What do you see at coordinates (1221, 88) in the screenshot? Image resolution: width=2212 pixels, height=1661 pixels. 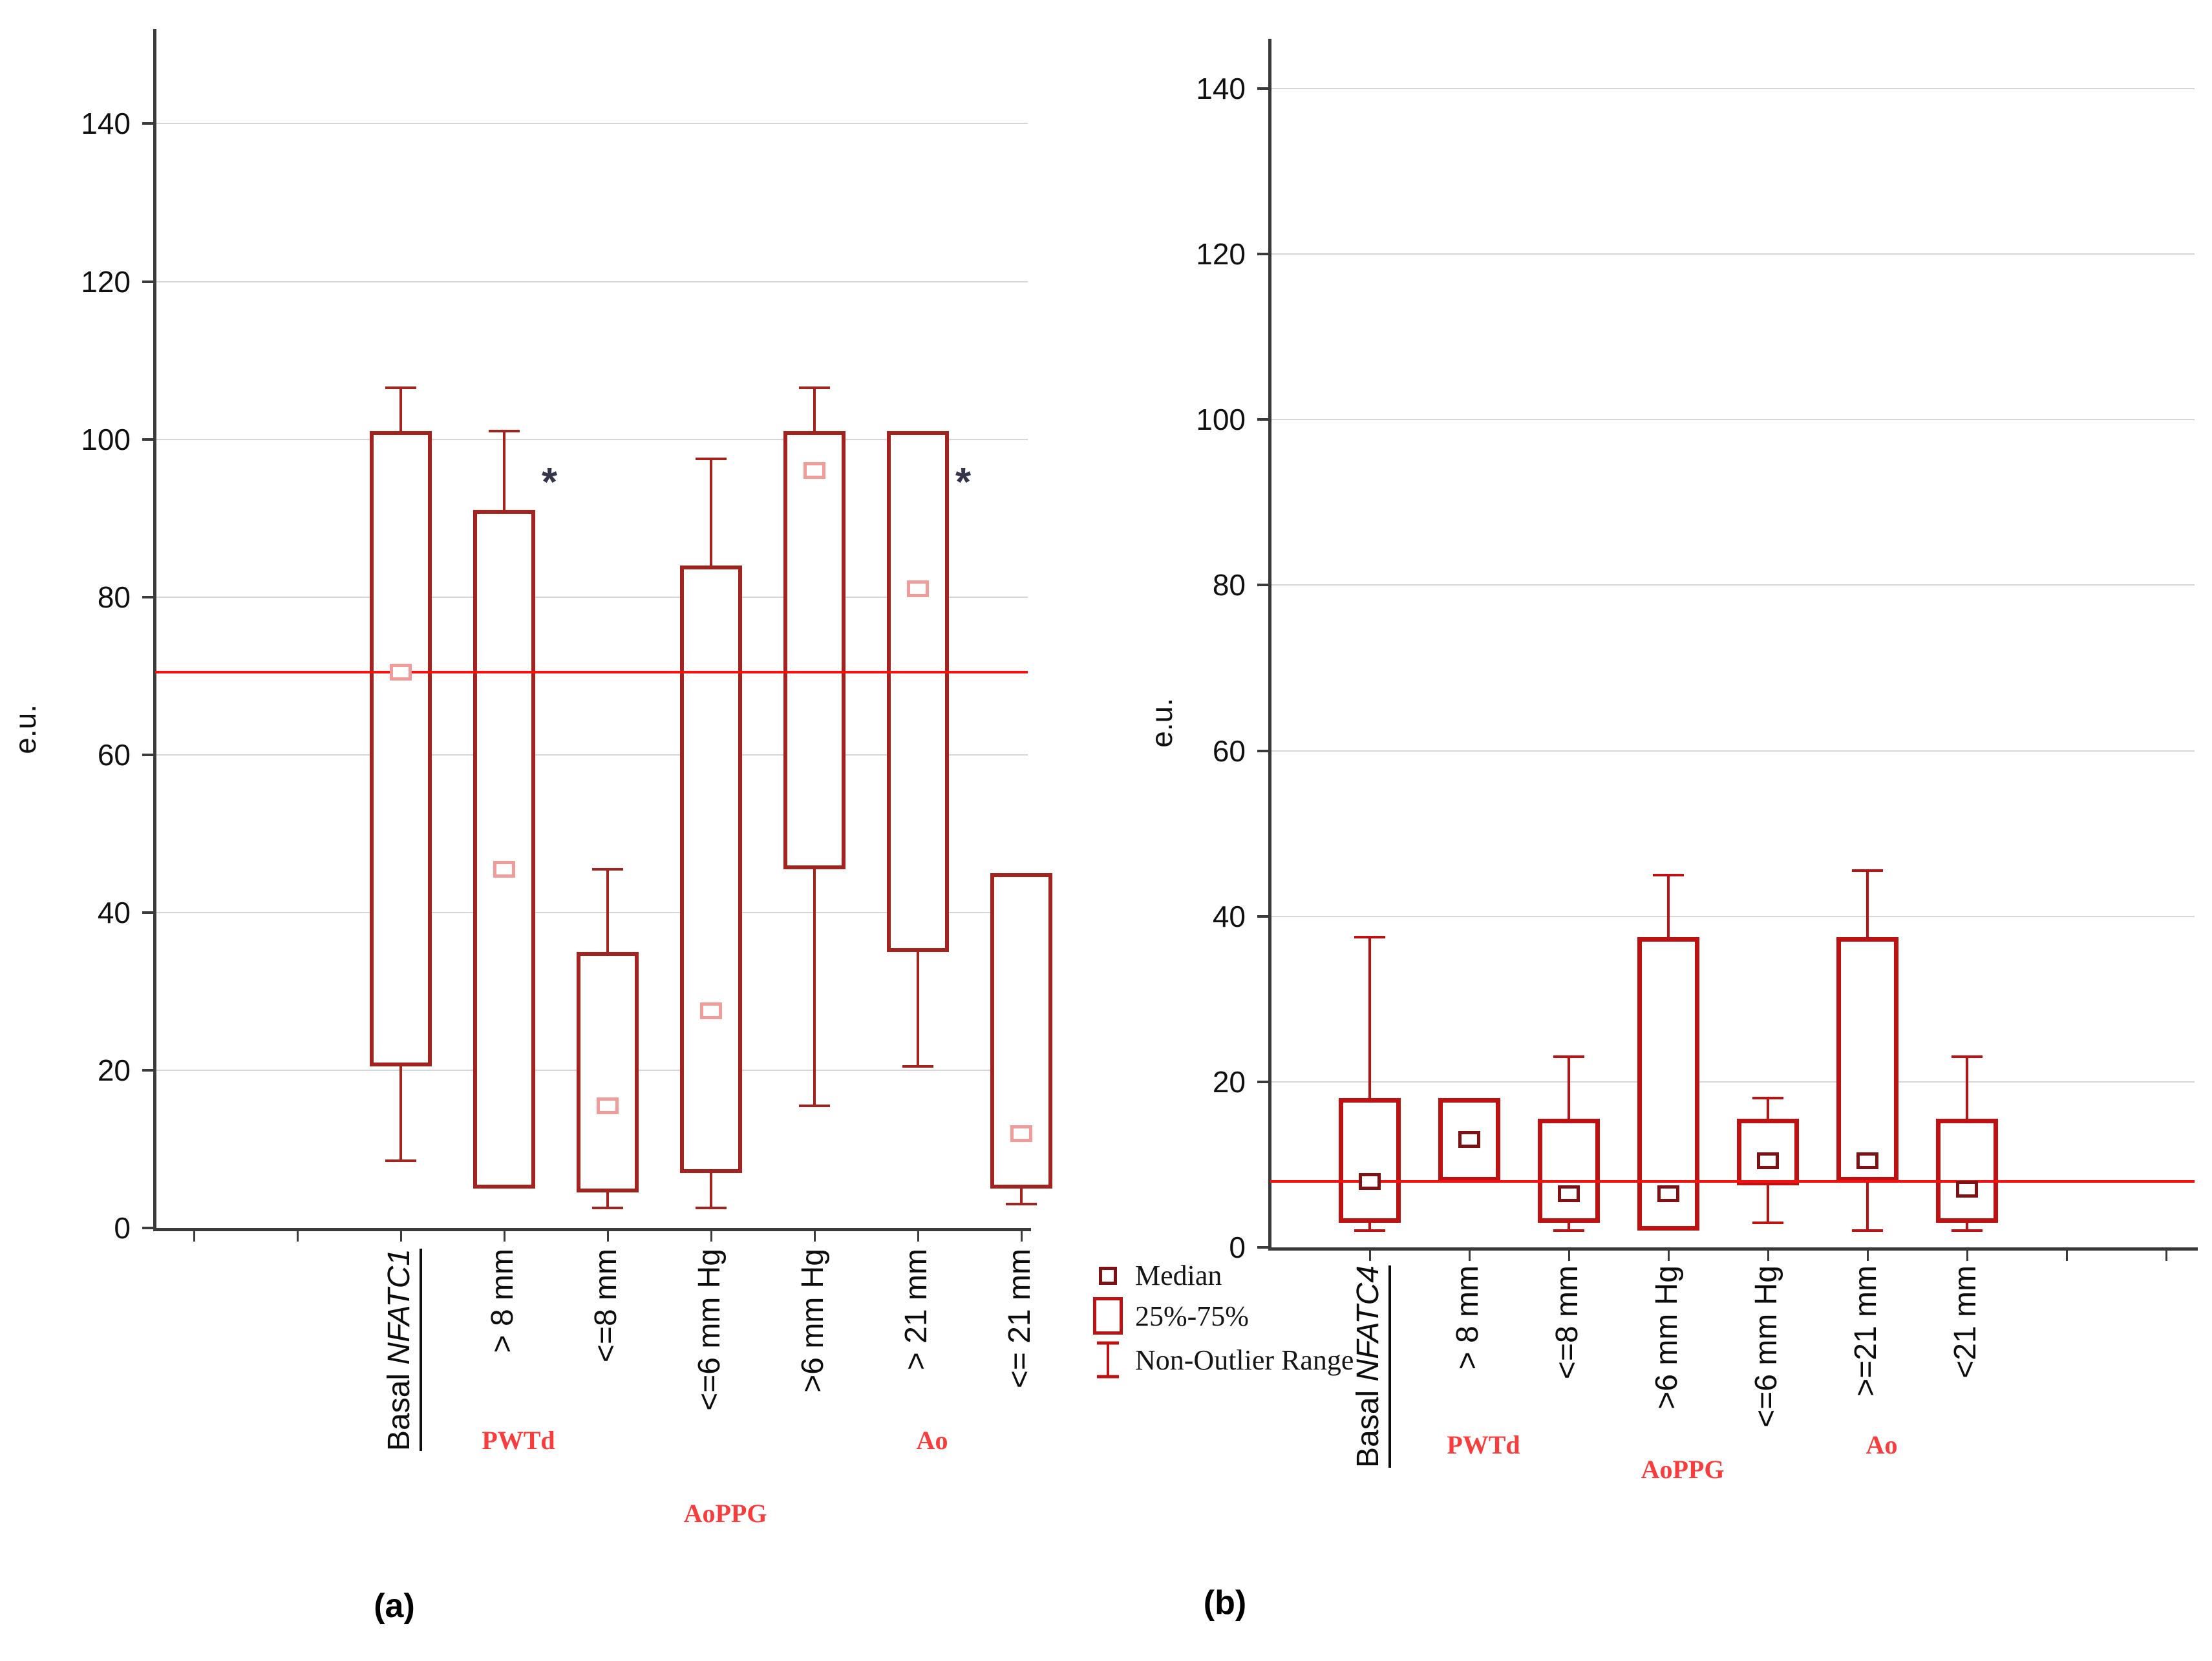 I see `y-tick-label: 140` at bounding box center [1221, 88].